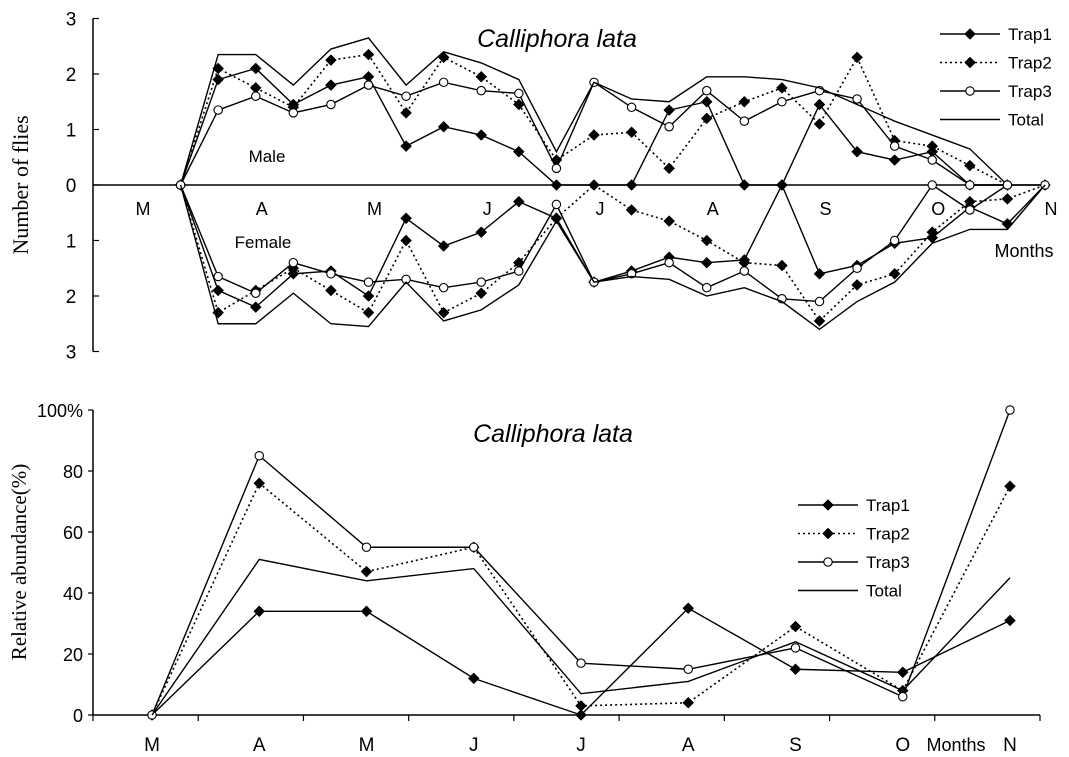 The image size is (1069, 757). Describe the element at coordinates (850, 591) in the screenshot. I see `bottom-legend-entry-4: Total` at that location.